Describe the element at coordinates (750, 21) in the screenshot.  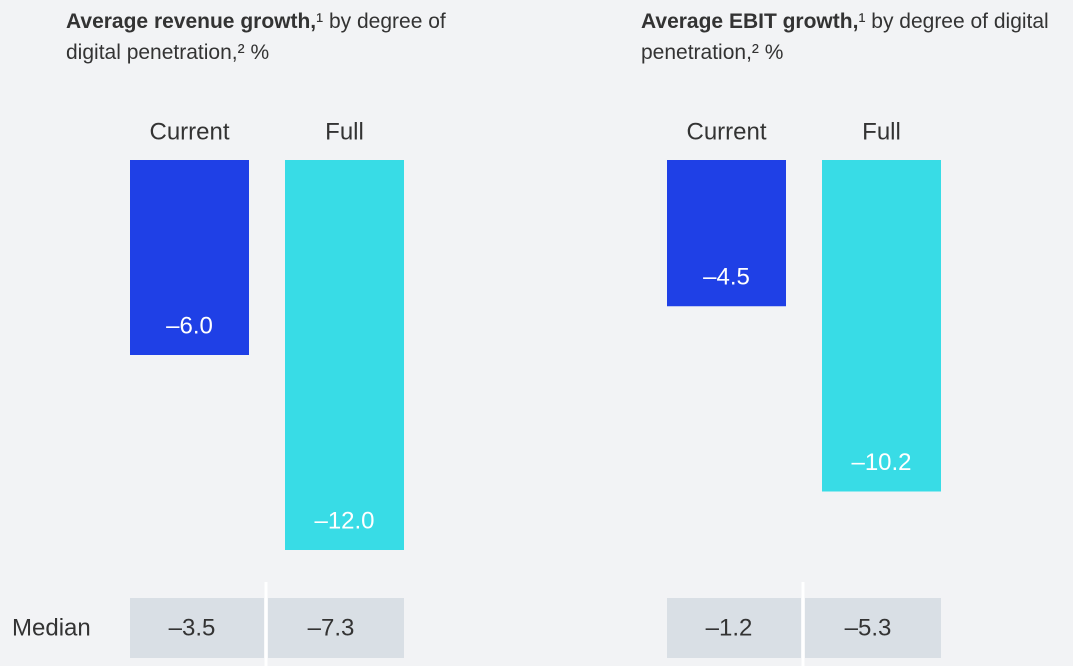
I see `title-main: Average EBIT growth,` at that location.